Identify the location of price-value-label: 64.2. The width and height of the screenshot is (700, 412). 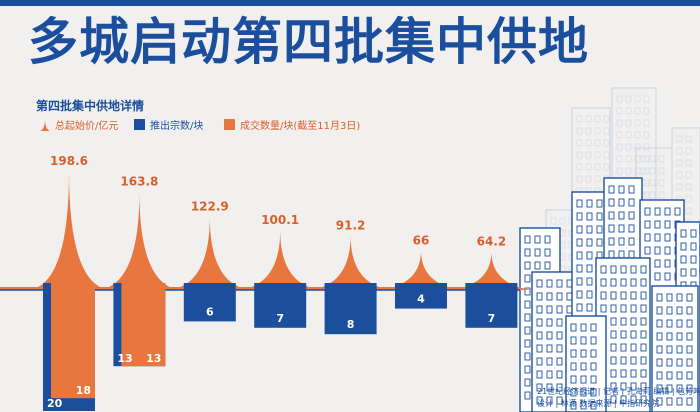
(492, 241).